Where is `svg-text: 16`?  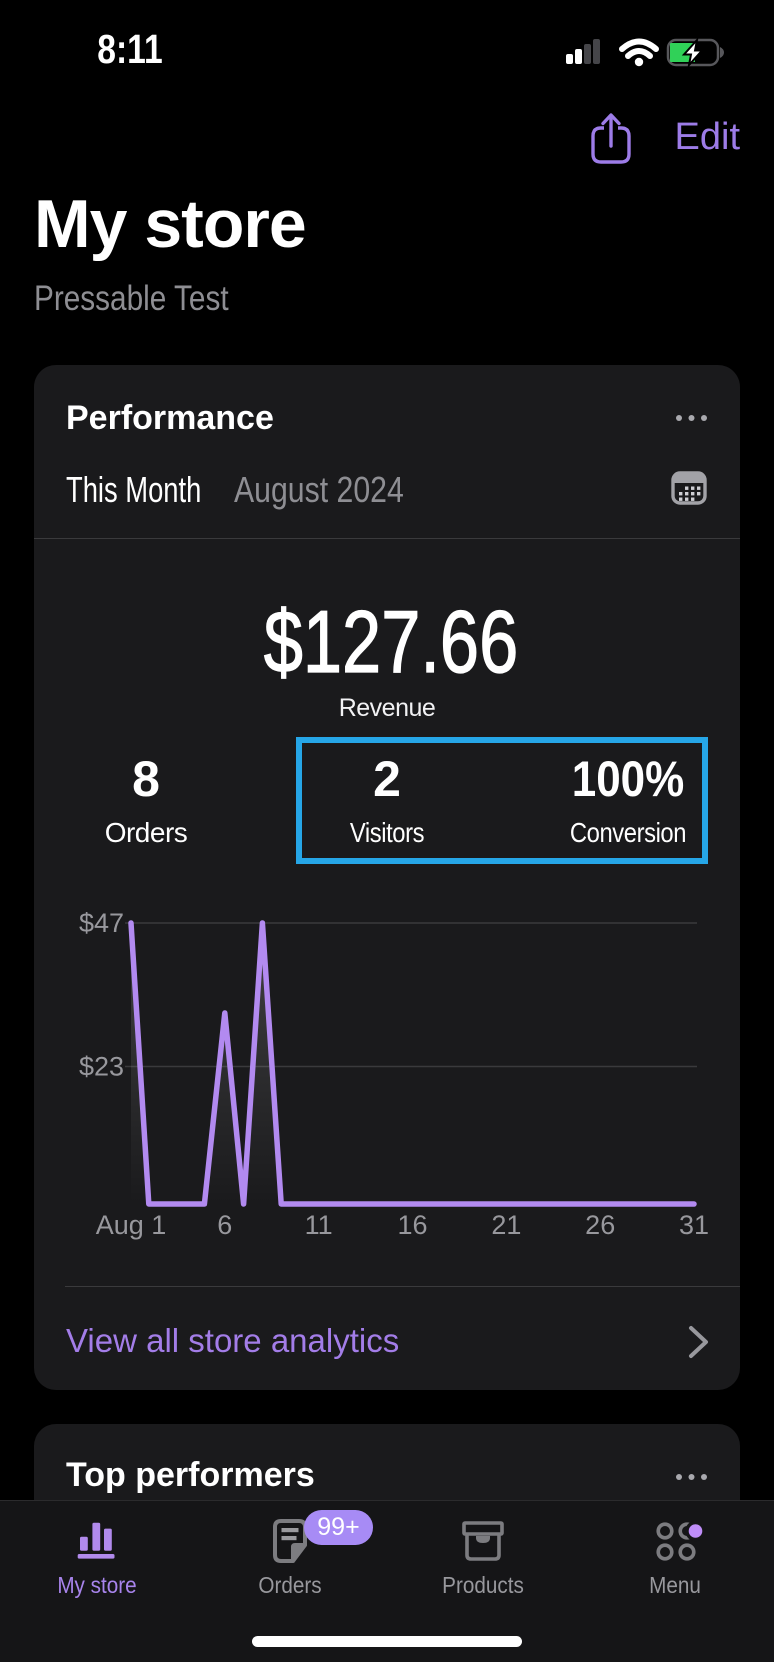 svg-text: 16 is located at coordinates (412, 1225).